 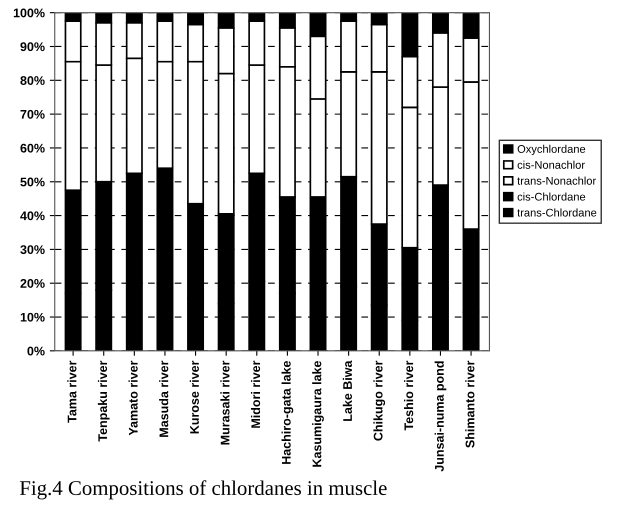 I want to click on y-tick-label: 70%, so click(x=32, y=114).